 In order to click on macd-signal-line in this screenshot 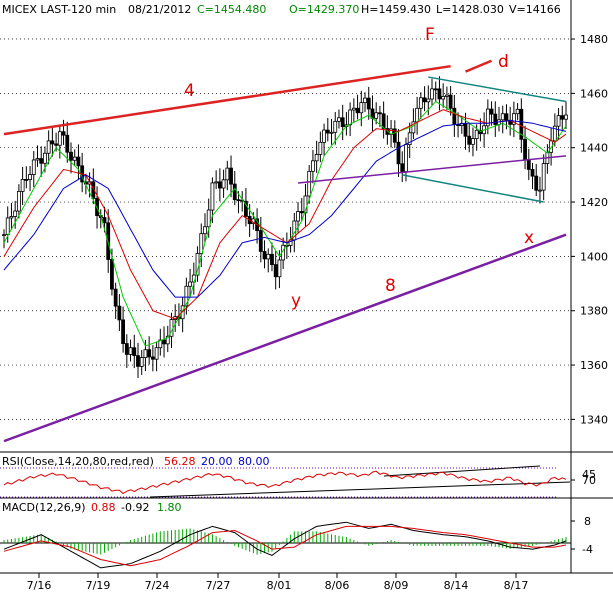, I will do `click(285, 546)`.